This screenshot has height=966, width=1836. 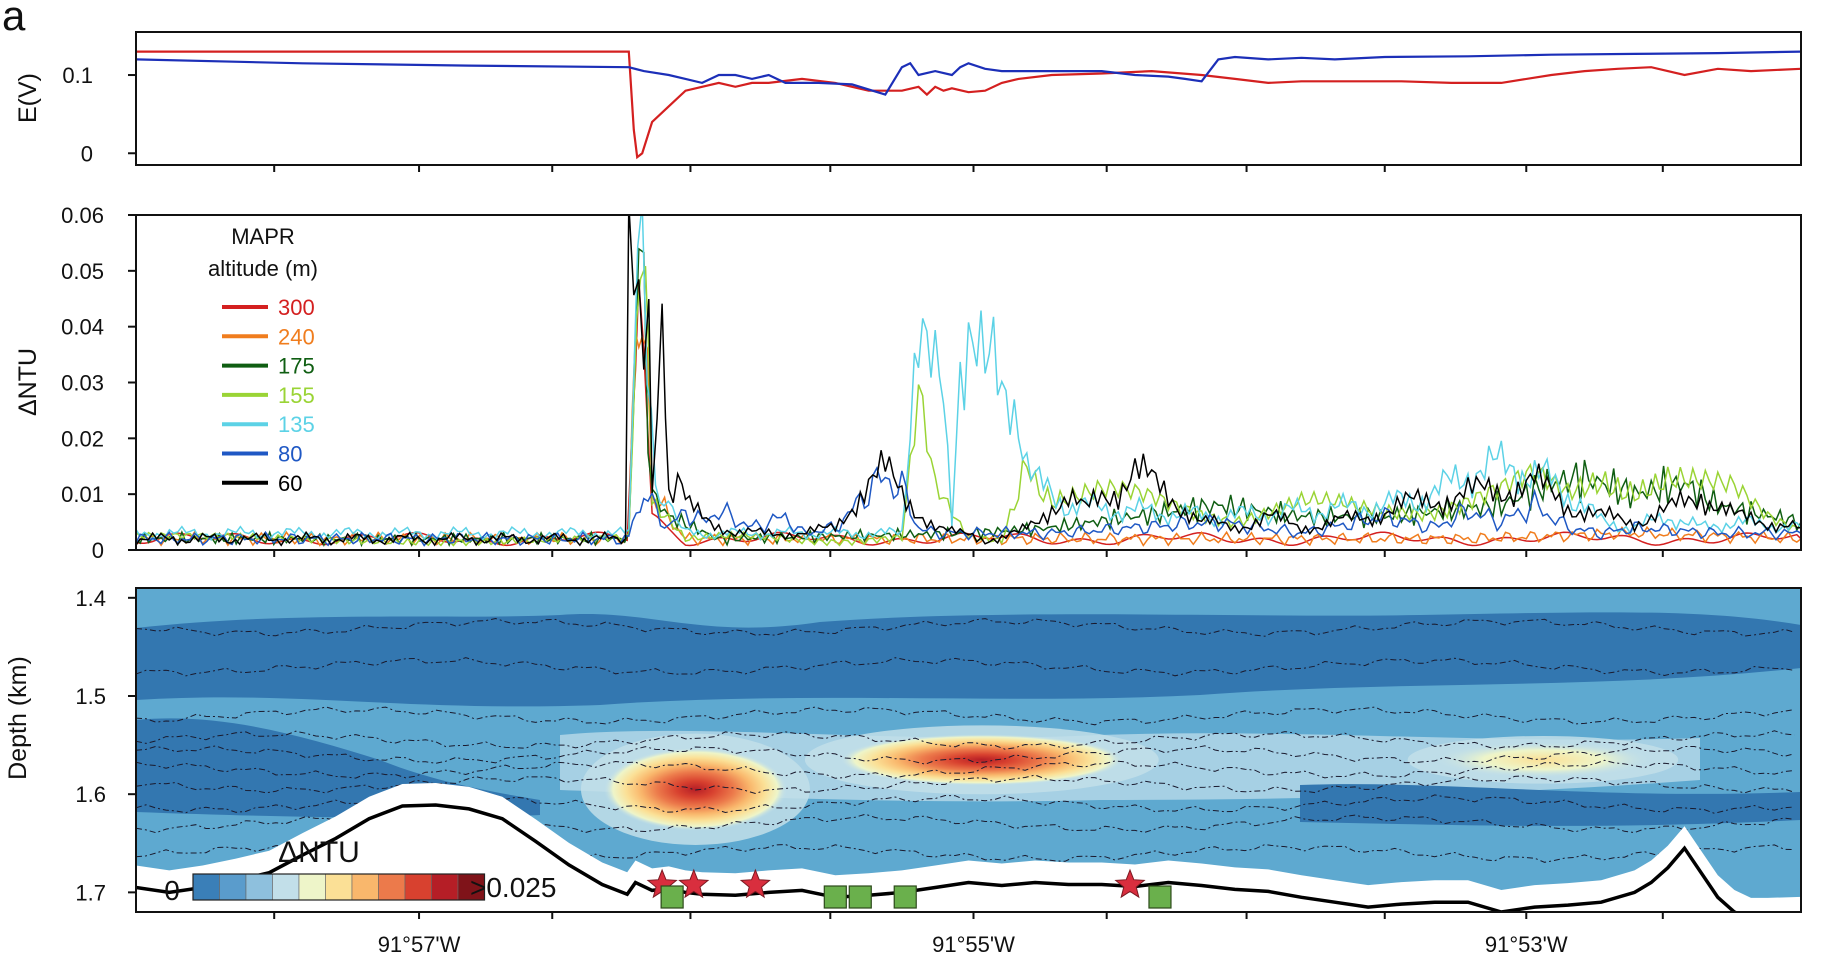 I want to click on ntu-legend: MAPR altitude (m) 300 240 175 155 135 80 60, so click(x=263, y=360).